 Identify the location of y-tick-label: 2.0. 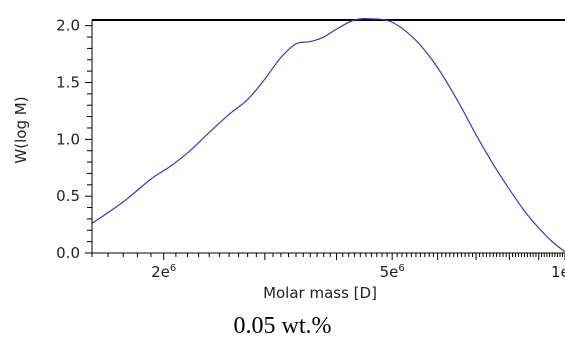
(68, 26).